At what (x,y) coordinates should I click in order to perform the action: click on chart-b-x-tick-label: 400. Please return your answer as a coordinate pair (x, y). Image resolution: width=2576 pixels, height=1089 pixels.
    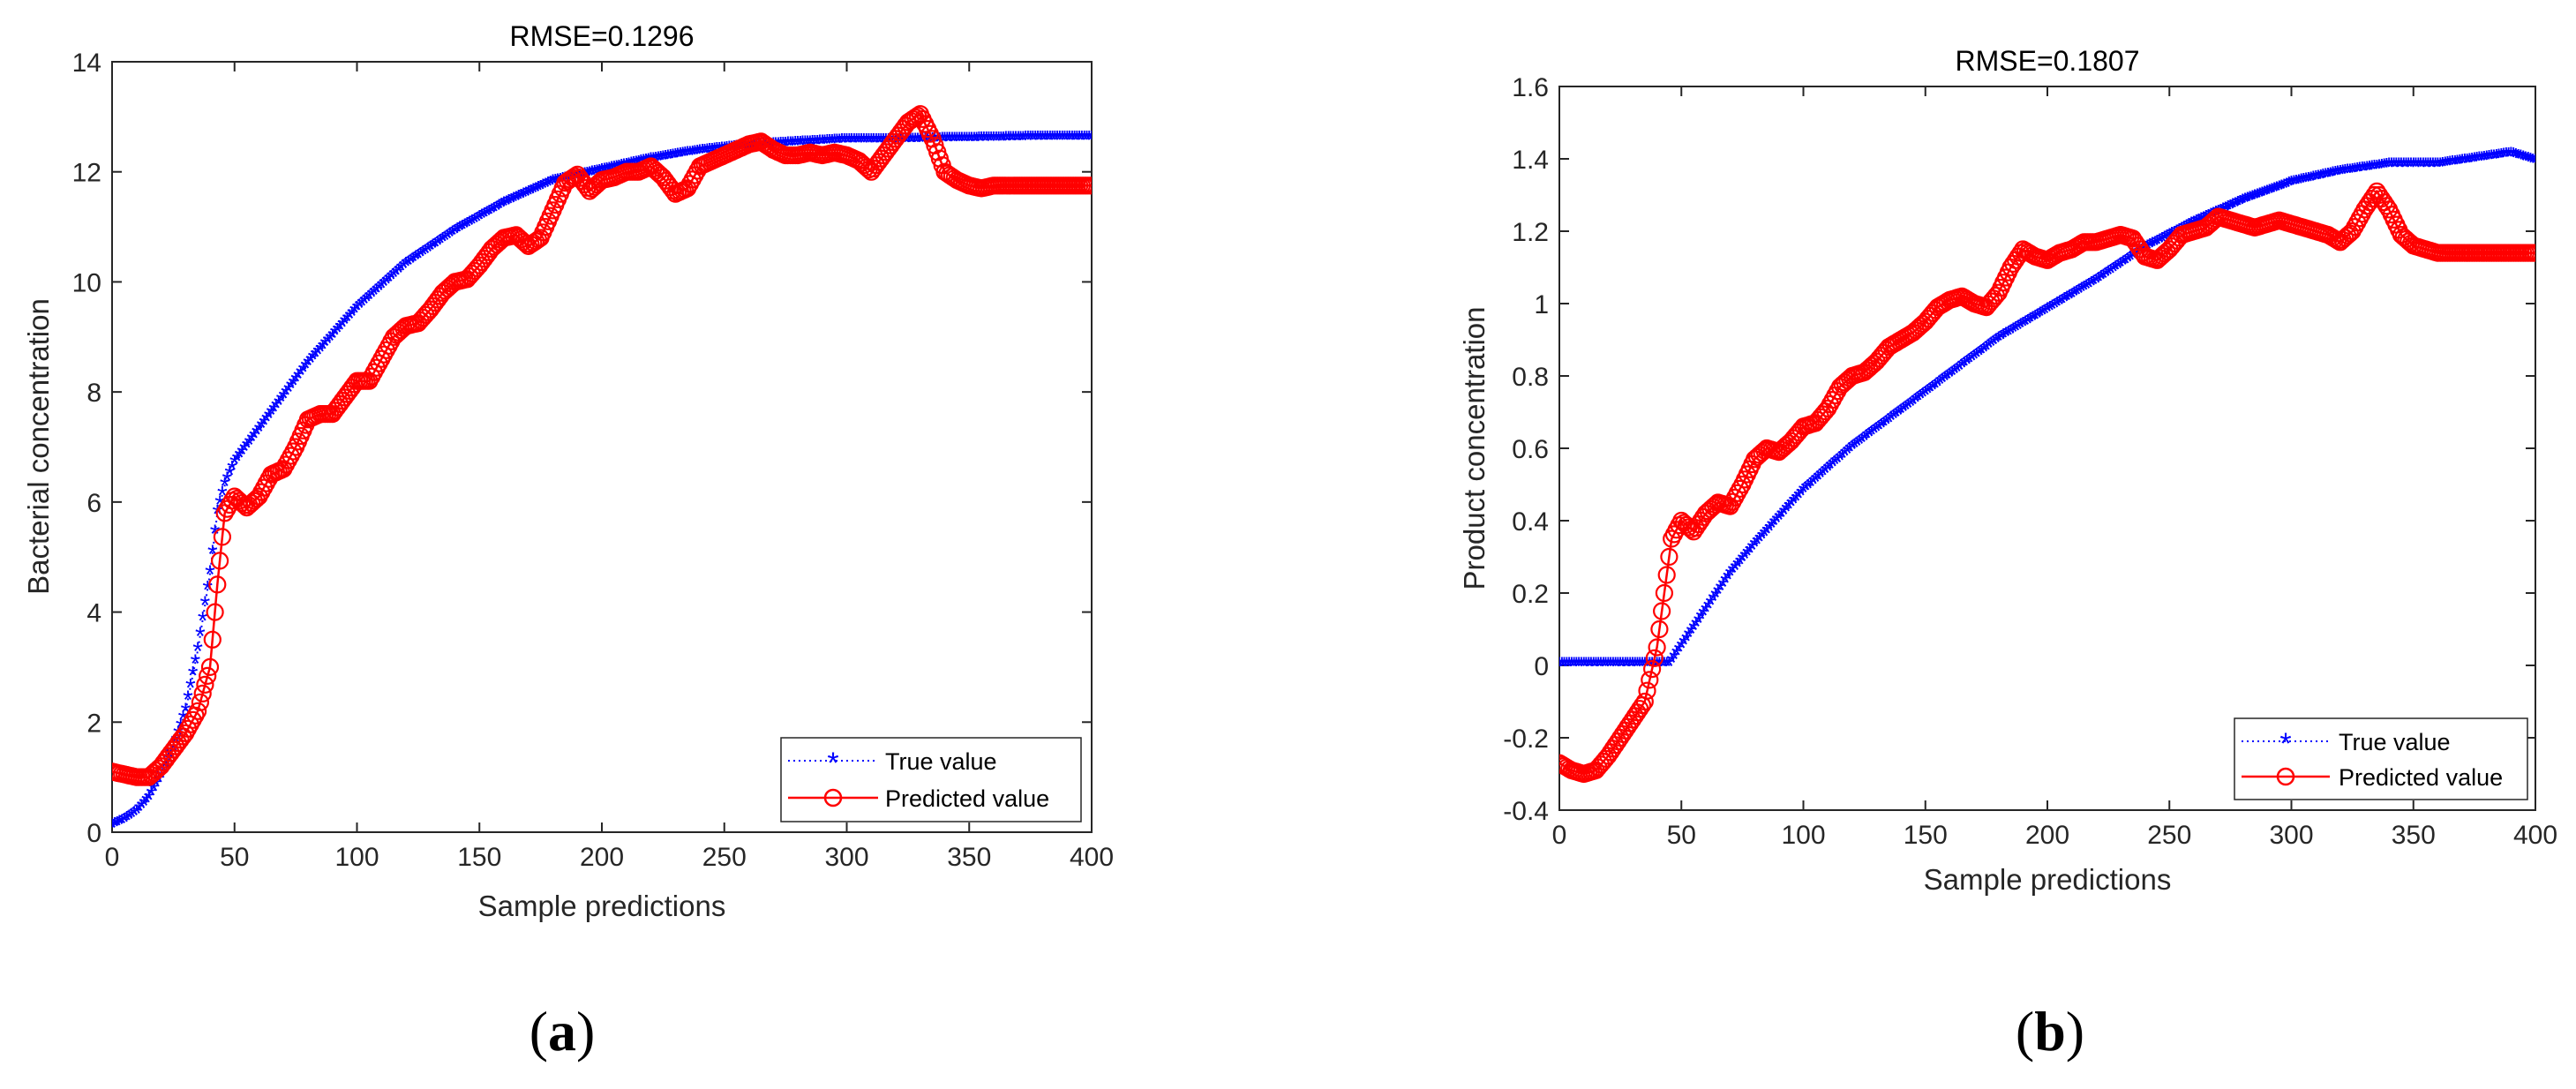
    Looking at the image, I should click on (2535, 836).